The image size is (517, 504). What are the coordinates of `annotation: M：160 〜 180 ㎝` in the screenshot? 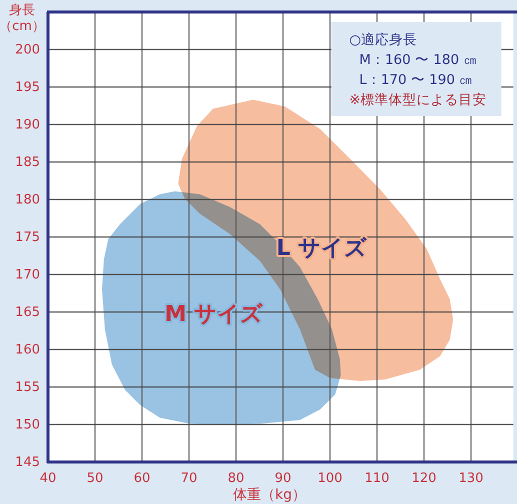 It's located at (418, 60).